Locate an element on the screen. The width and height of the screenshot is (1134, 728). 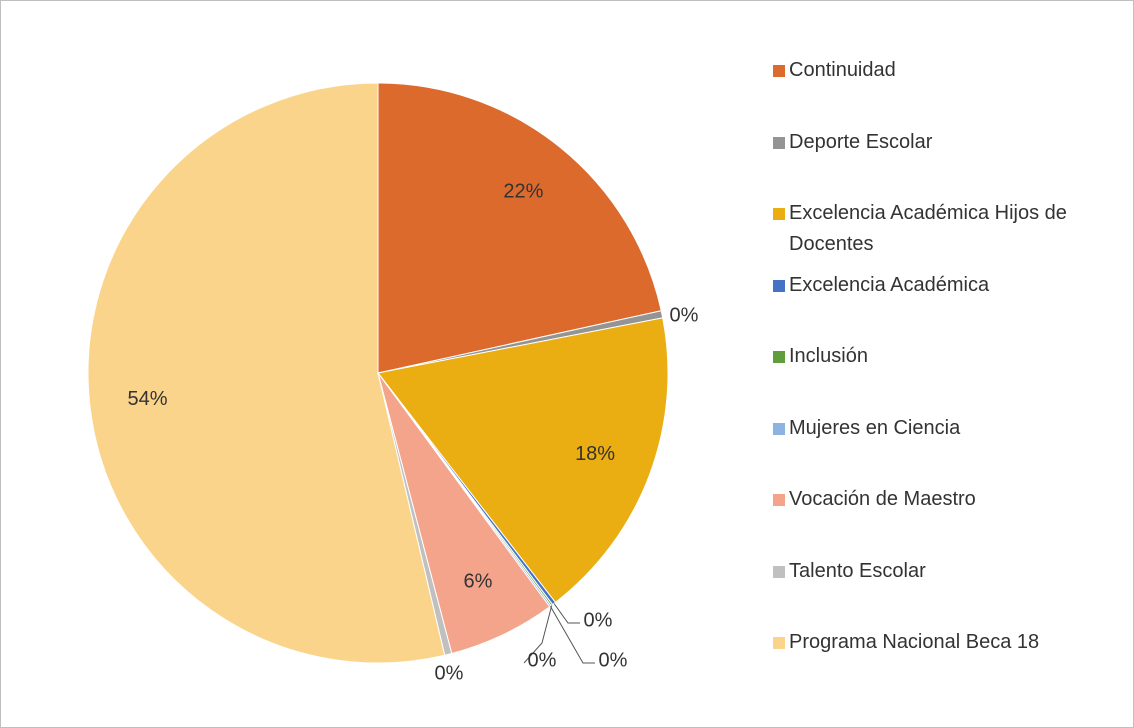
legend-label: Excelencia Académica Hijos de Docentes is located at coordinates (928, 228).